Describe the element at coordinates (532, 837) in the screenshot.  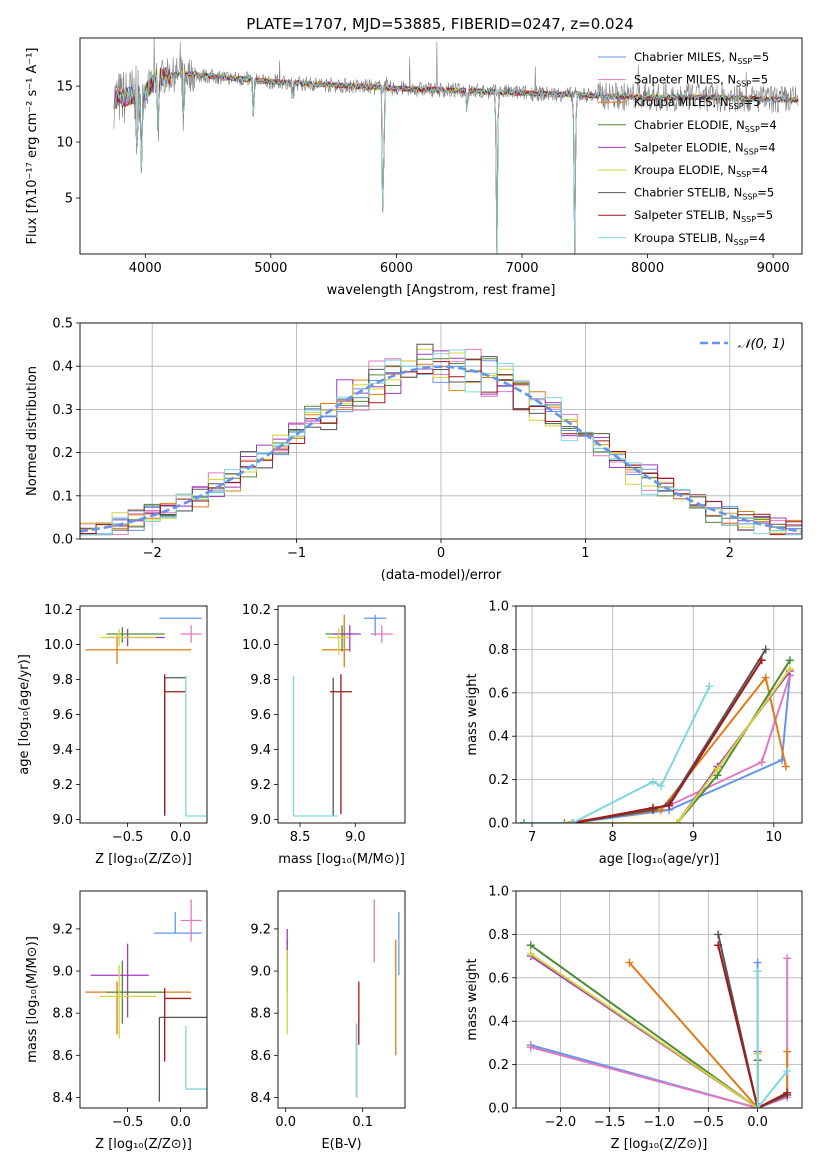
I see `x-tick-label: 7` at that location.